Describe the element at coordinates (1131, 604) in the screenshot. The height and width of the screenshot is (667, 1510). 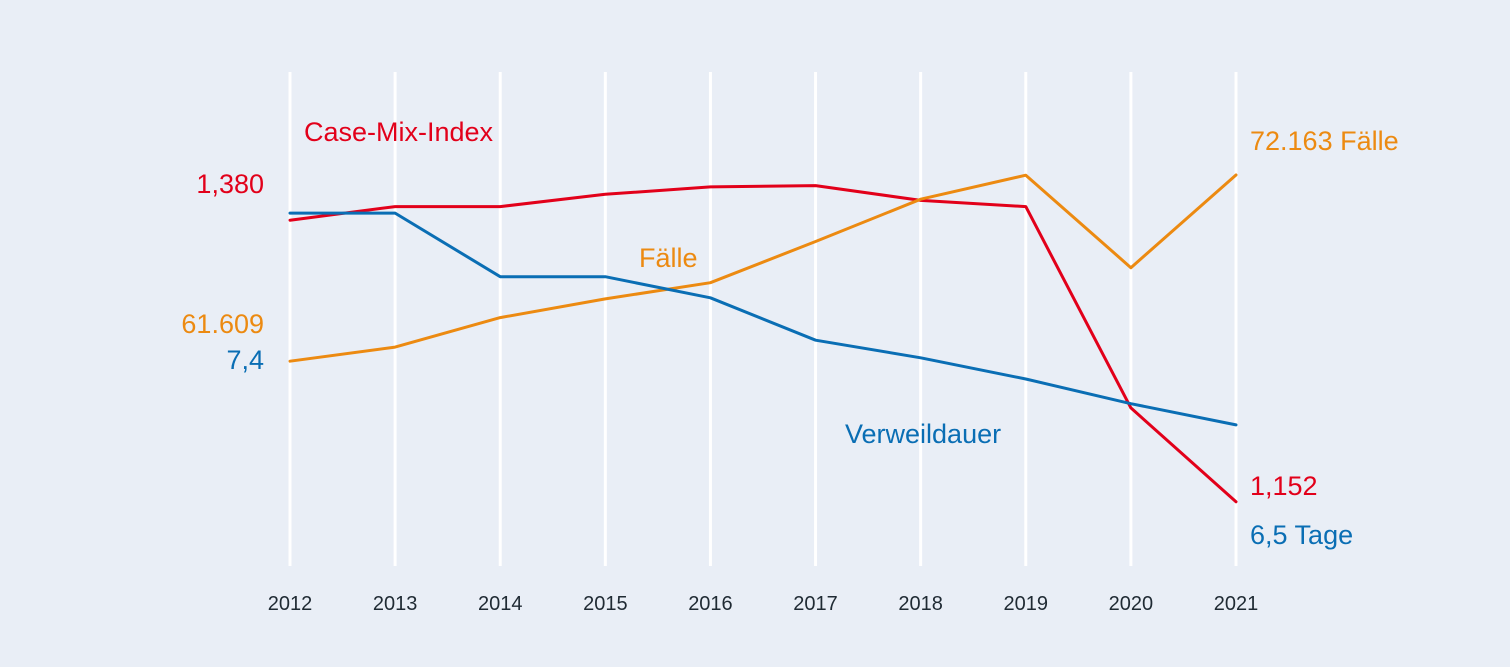
I see `x-tick-label: 2020` at that location.